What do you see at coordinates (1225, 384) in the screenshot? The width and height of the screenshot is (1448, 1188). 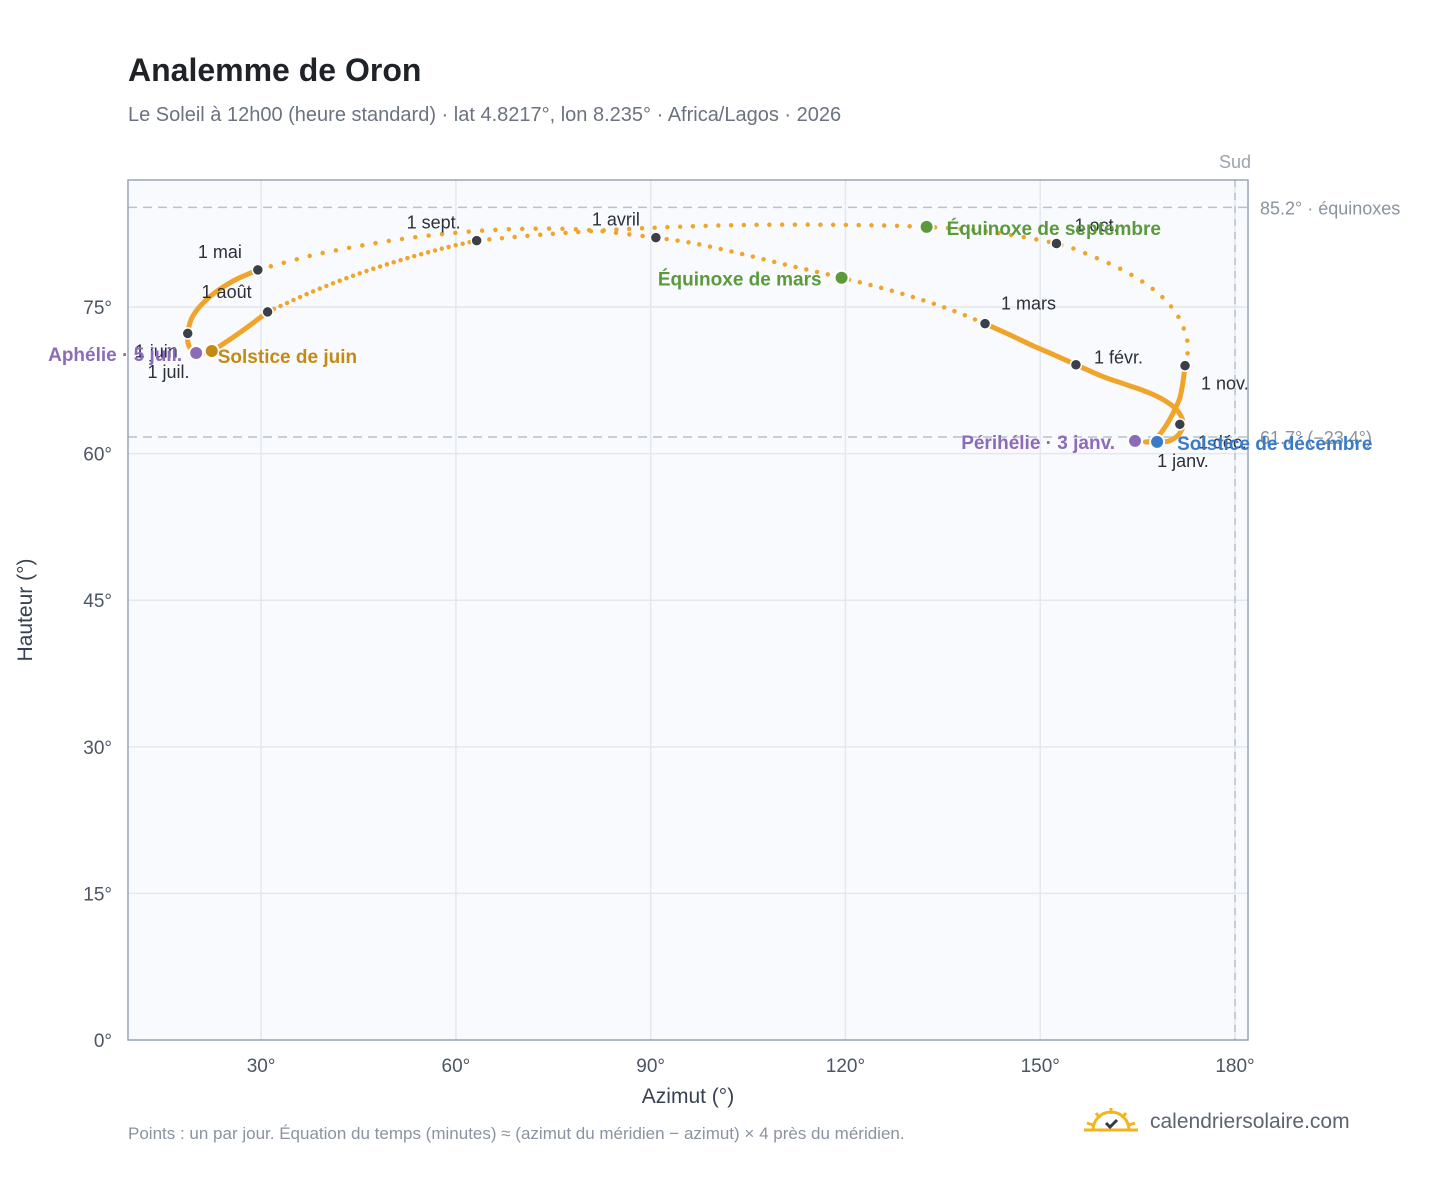 I see `month-marker-label: 1 nov.` at bounding box center [1225, 384].